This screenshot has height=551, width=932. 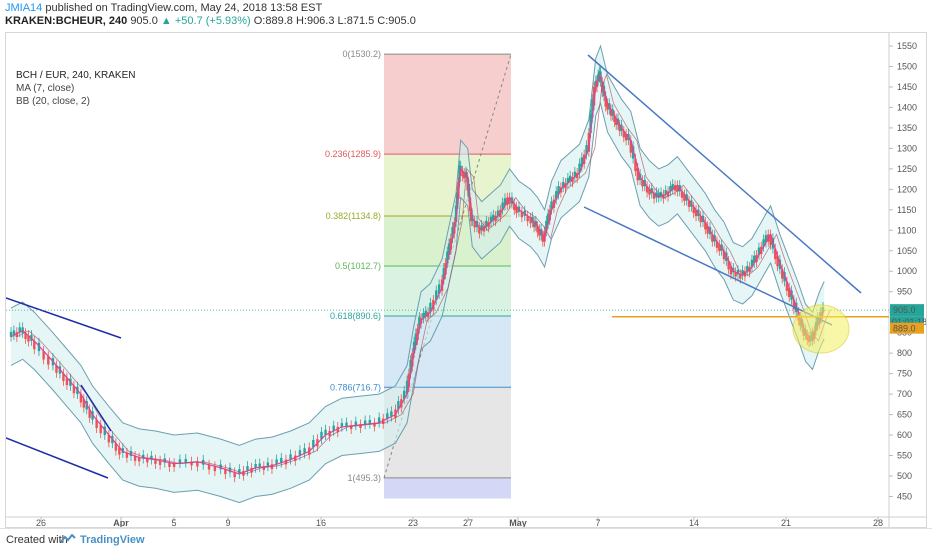 I want to click on legend-bb: BB (20, close, 2), so click(x=53, y=101).